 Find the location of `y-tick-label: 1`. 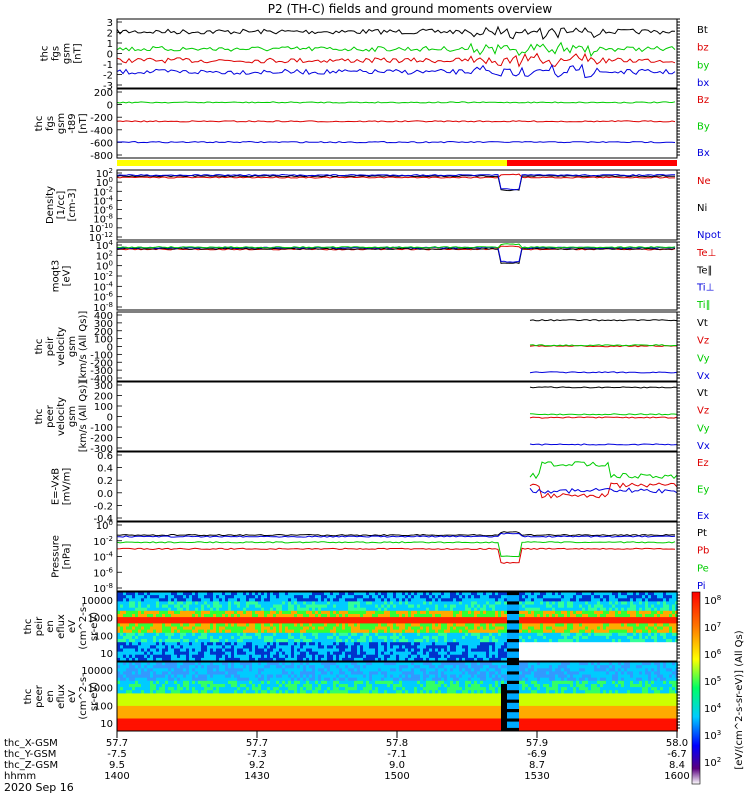

y-tick-label: 1 is located at coordinates (110, 44).